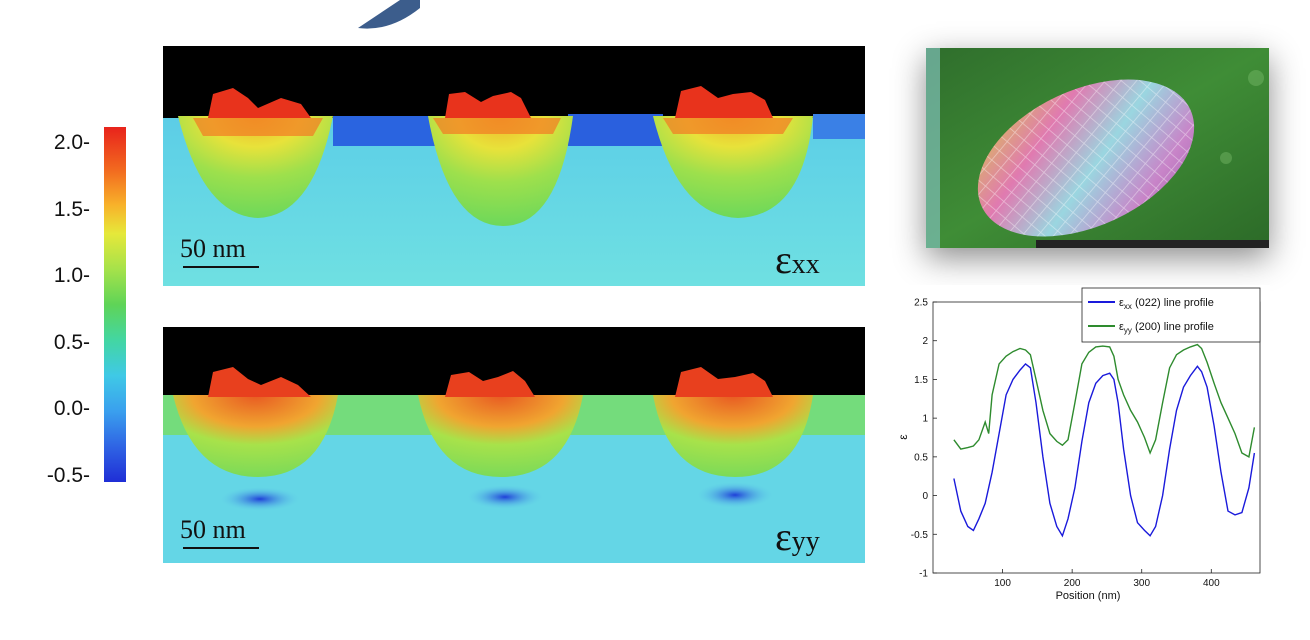 The height and width of the screenshot is (640, 1310). I want to click on x-tick-label: 300, so click(1141, 583).